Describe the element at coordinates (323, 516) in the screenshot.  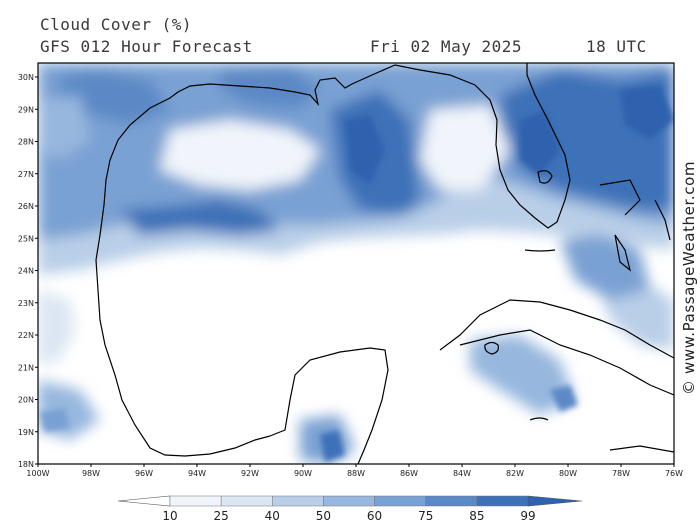
I see `colorbar-value-label: 50` at that location.